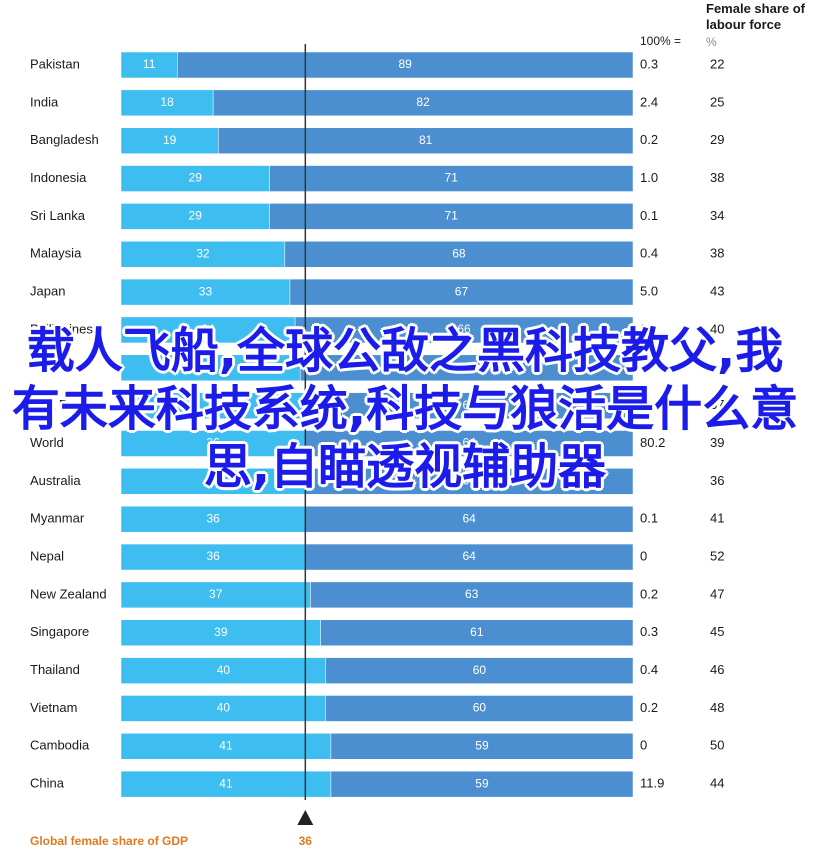 The width and height of the screenshot is (825, 864). What do you see at coordinates (61, 328) in the screenshot?
I see `category-label: Philippines` at bounding box center [61, 328].